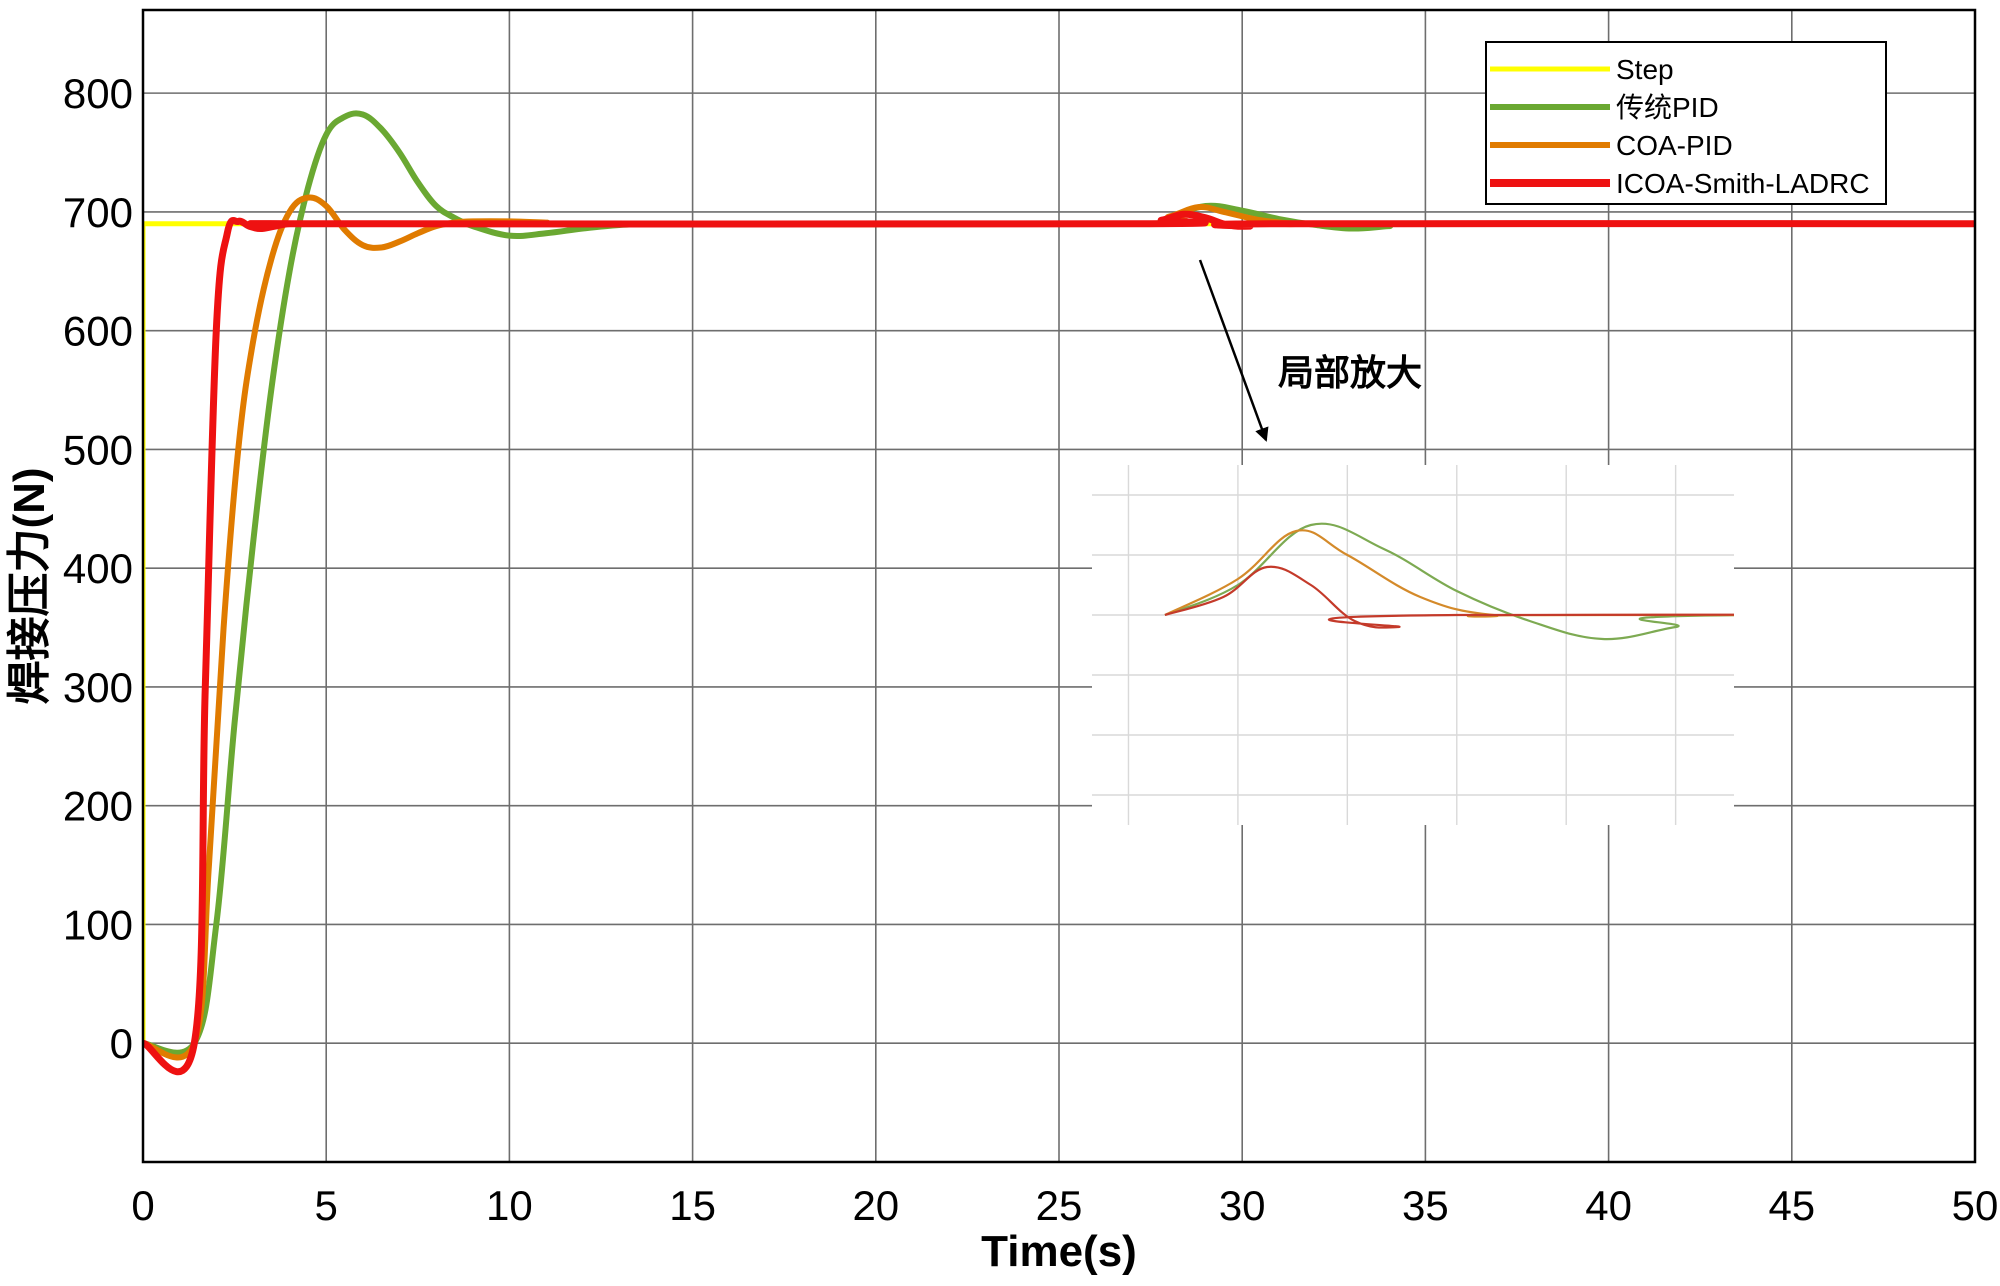 The height and width of the screenshot is (1286, 2000). What do you see at coordinates (1059, 1251) in the screenshot?
I see `x-axis-label: Time(s)` at bounding box center [1059, 1251].